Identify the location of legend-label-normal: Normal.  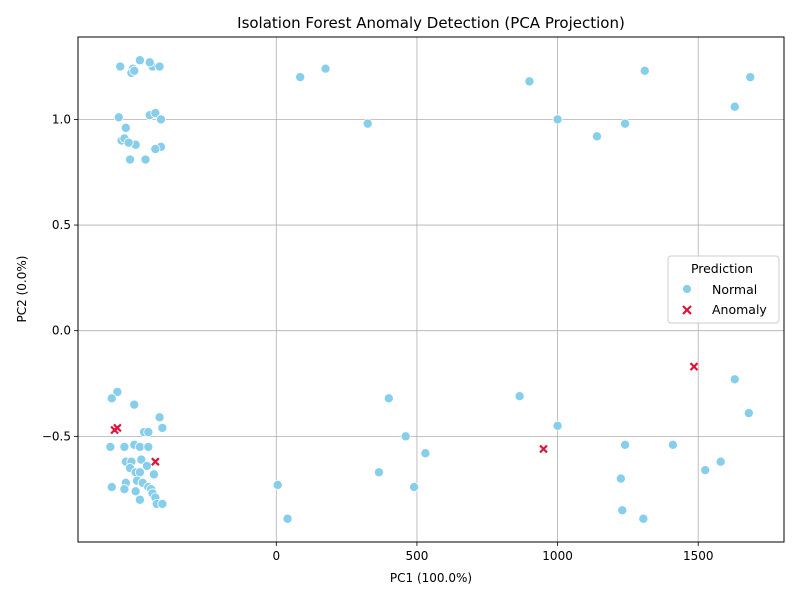
(734, 289).